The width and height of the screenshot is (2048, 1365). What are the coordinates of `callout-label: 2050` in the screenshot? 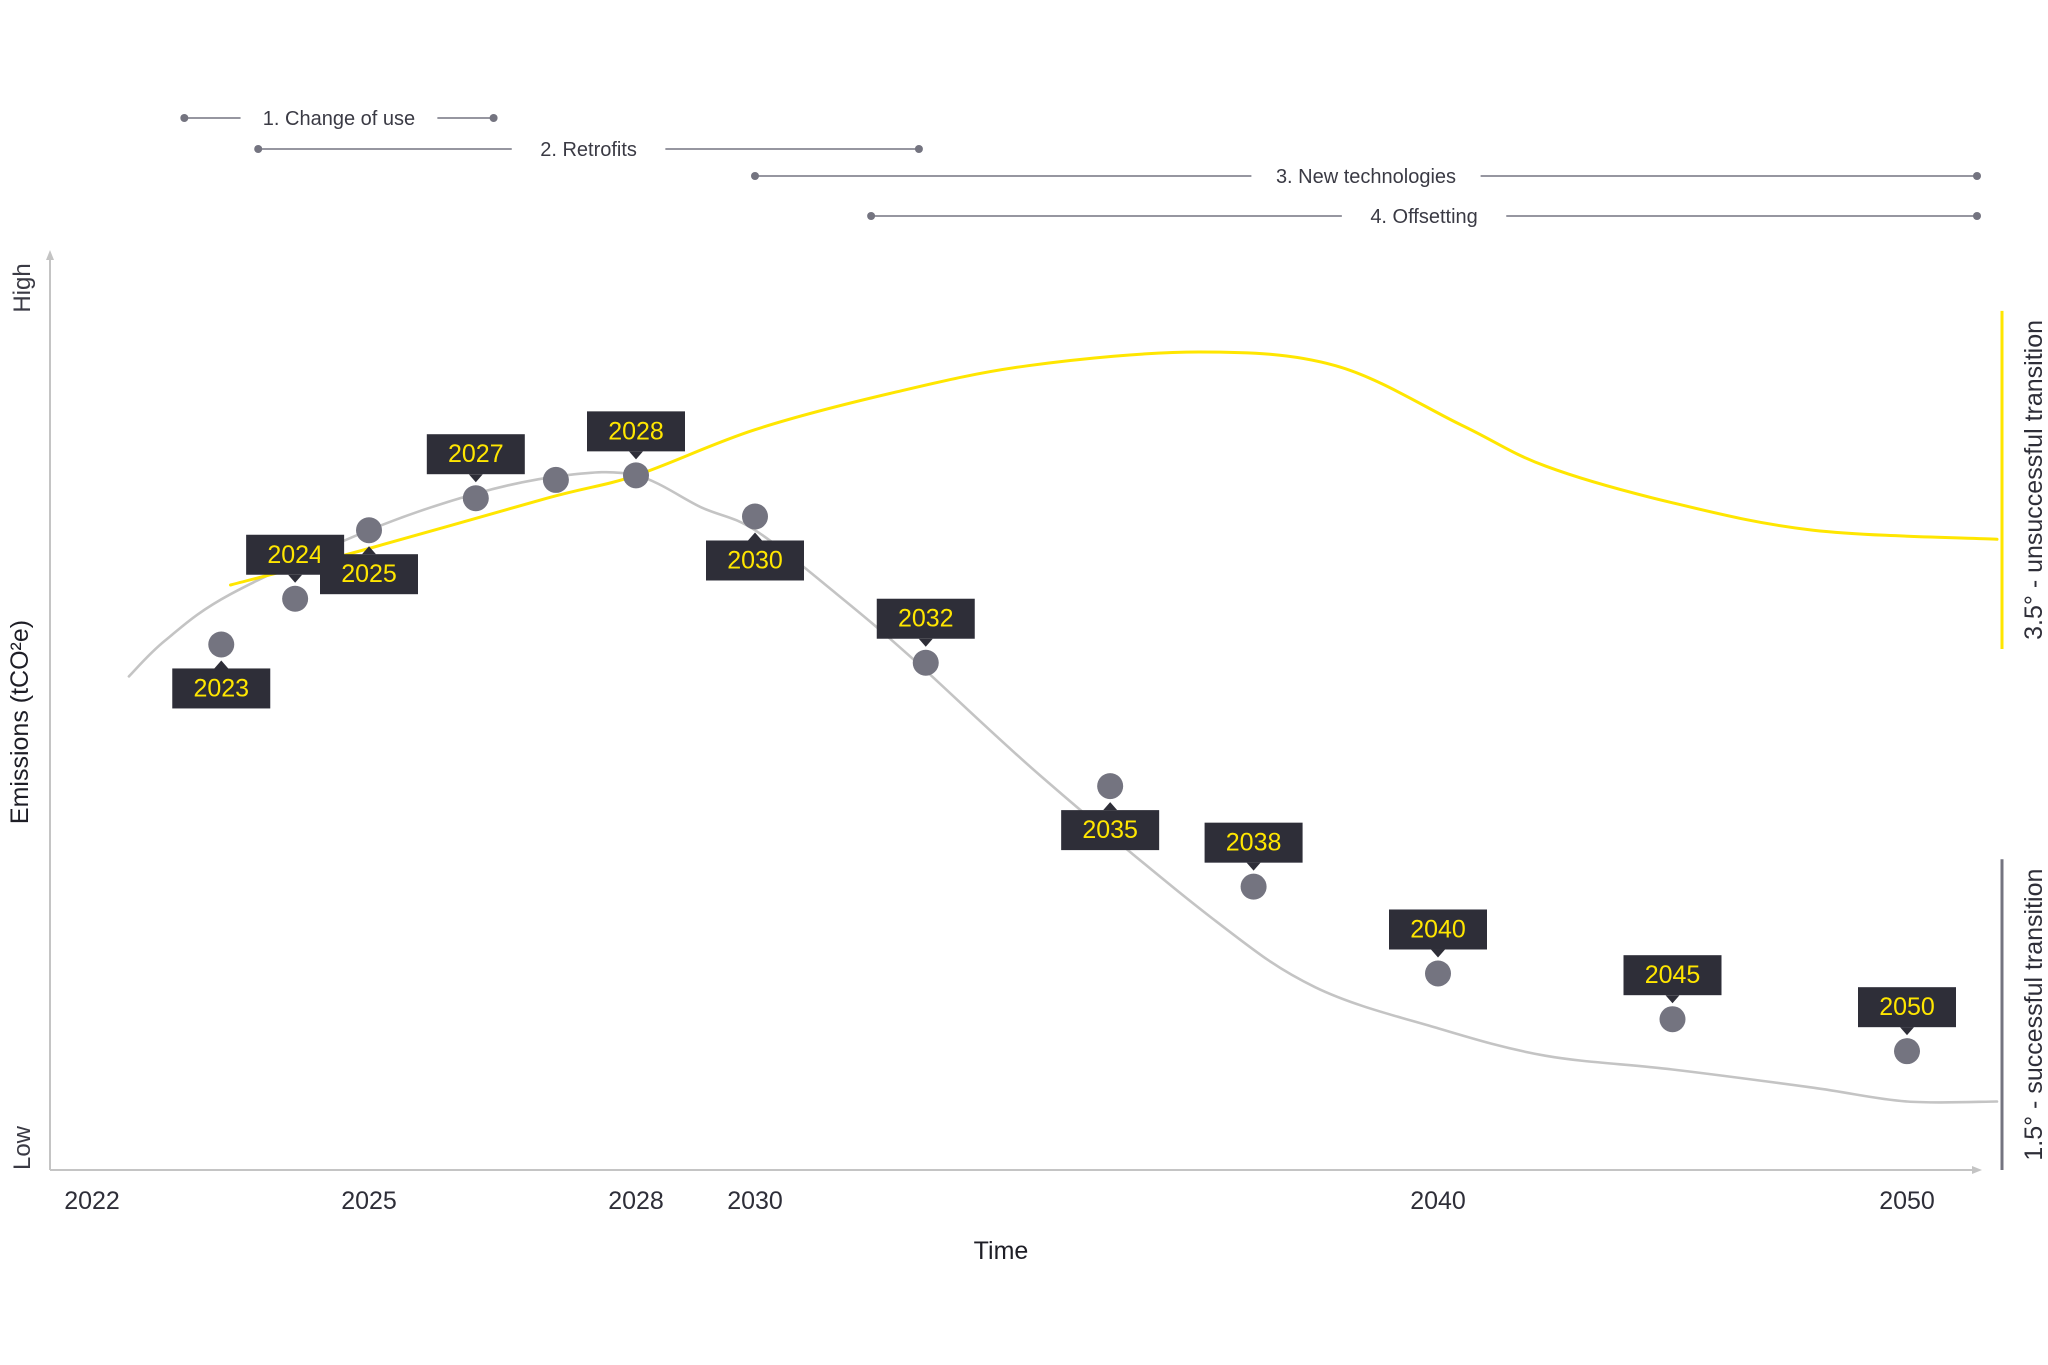 It's located at (1907, 1007).